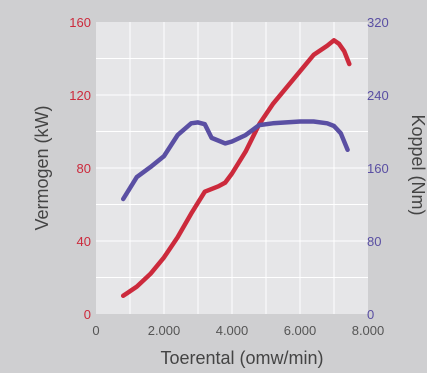 The image size is (427, 373). What do you see at coordinates (378, 168) in the screenshot?
I see `y-right-tick-label: 160` at bounding box center [378, 168].